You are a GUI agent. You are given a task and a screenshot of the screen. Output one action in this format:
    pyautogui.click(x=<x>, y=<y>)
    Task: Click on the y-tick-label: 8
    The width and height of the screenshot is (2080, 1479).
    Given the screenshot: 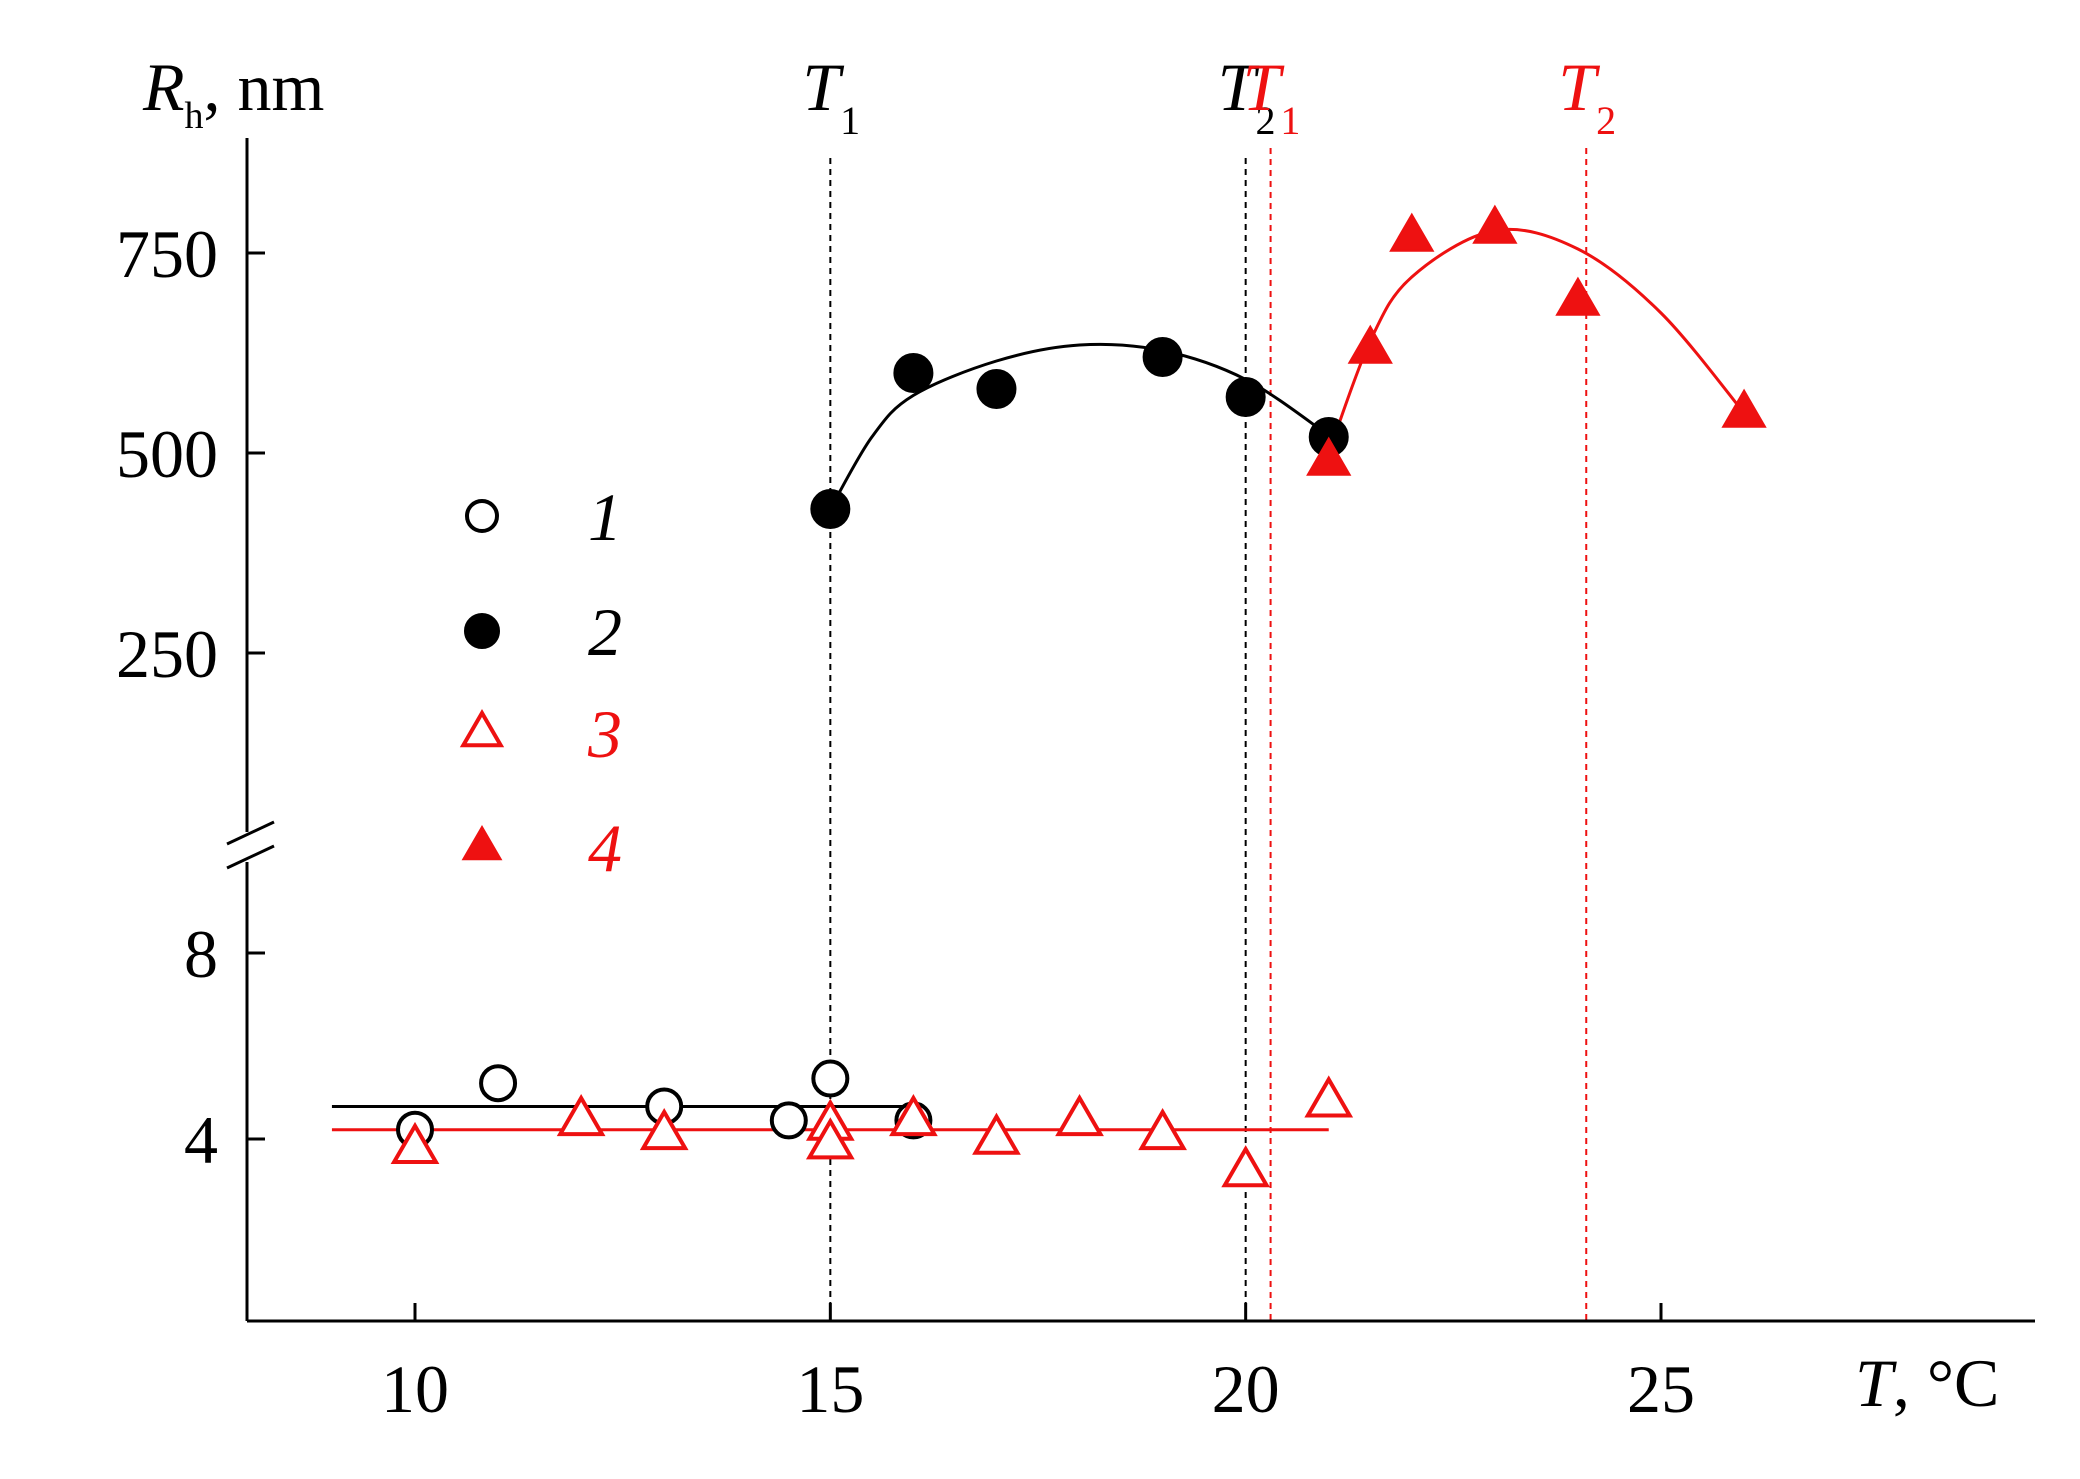 What is the action you would take?
    pyautogui.click(x=201, y=954)
    